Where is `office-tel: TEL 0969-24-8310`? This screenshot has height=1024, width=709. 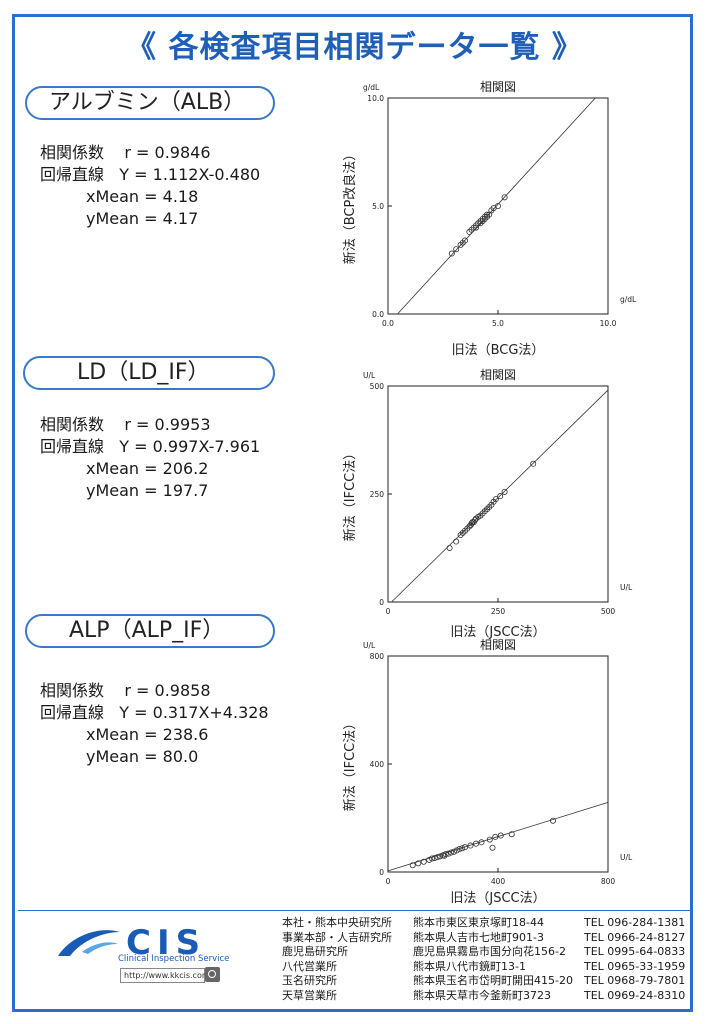
office-tel: TEL 0969-24-8310 is located at coordinates (635, 995).